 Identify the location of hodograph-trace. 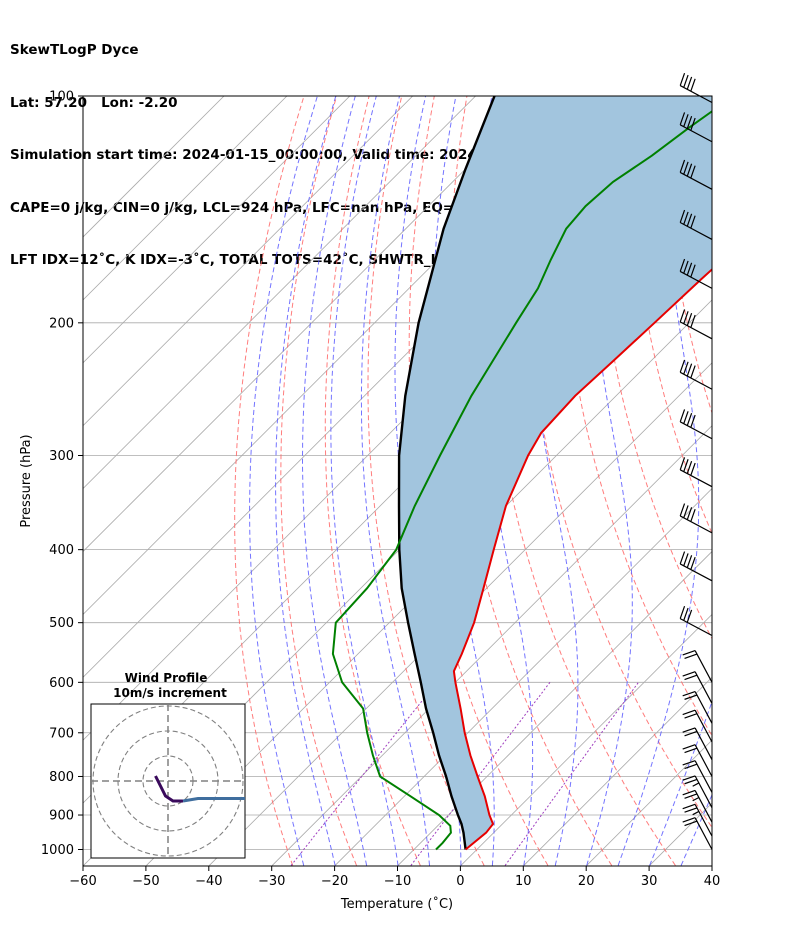
(213, 800).